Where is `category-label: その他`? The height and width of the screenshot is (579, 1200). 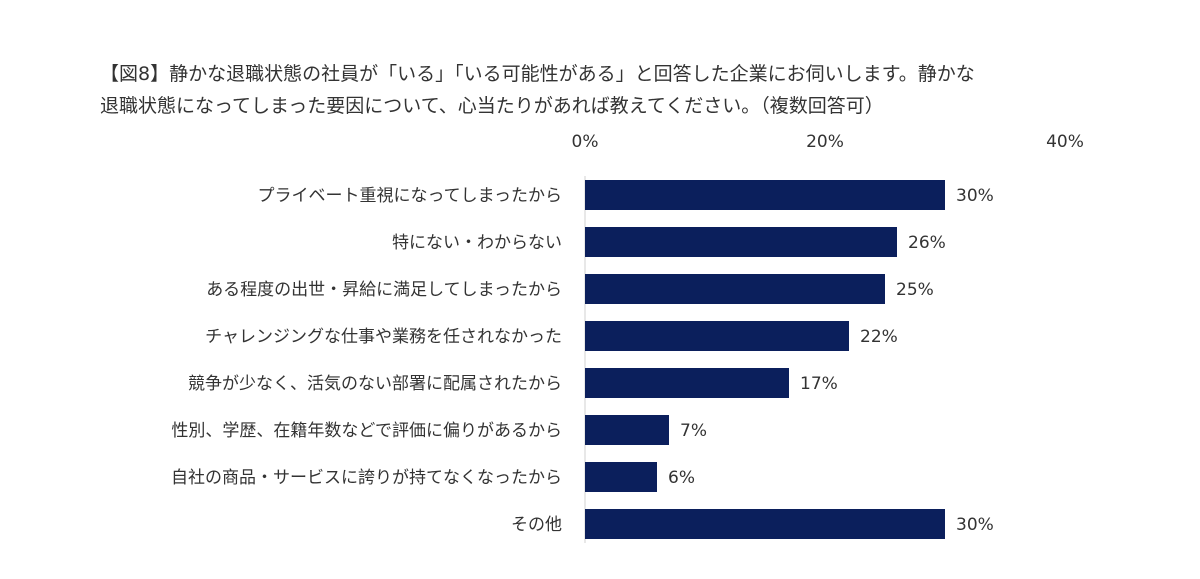 category-label: その他 is located at coordinates (536, 525).